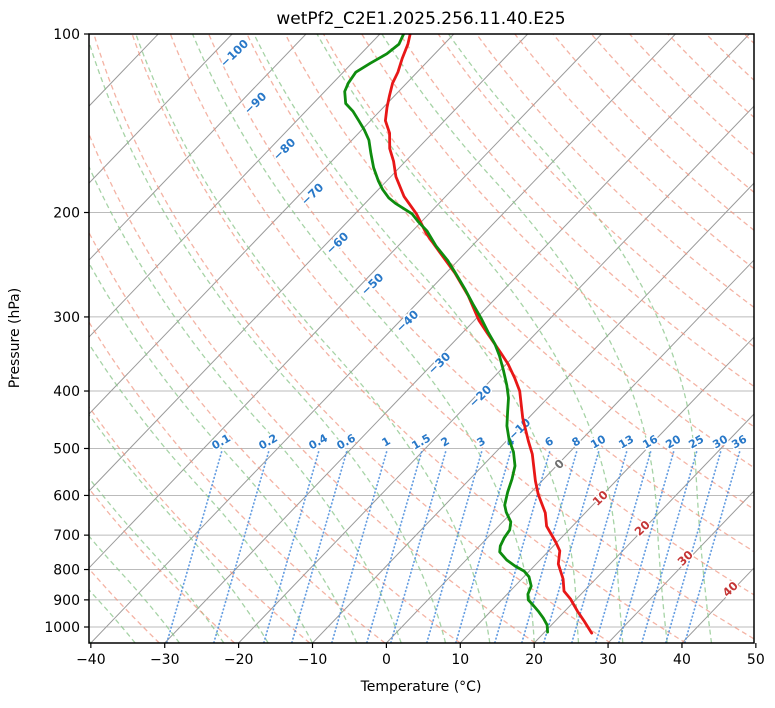 The width and height of the screenshot is (775, 708). What do you see at coordinates (756, 660) in the screenshot?
I see `x-tick-label: 50` at bounding box center [756, 660].